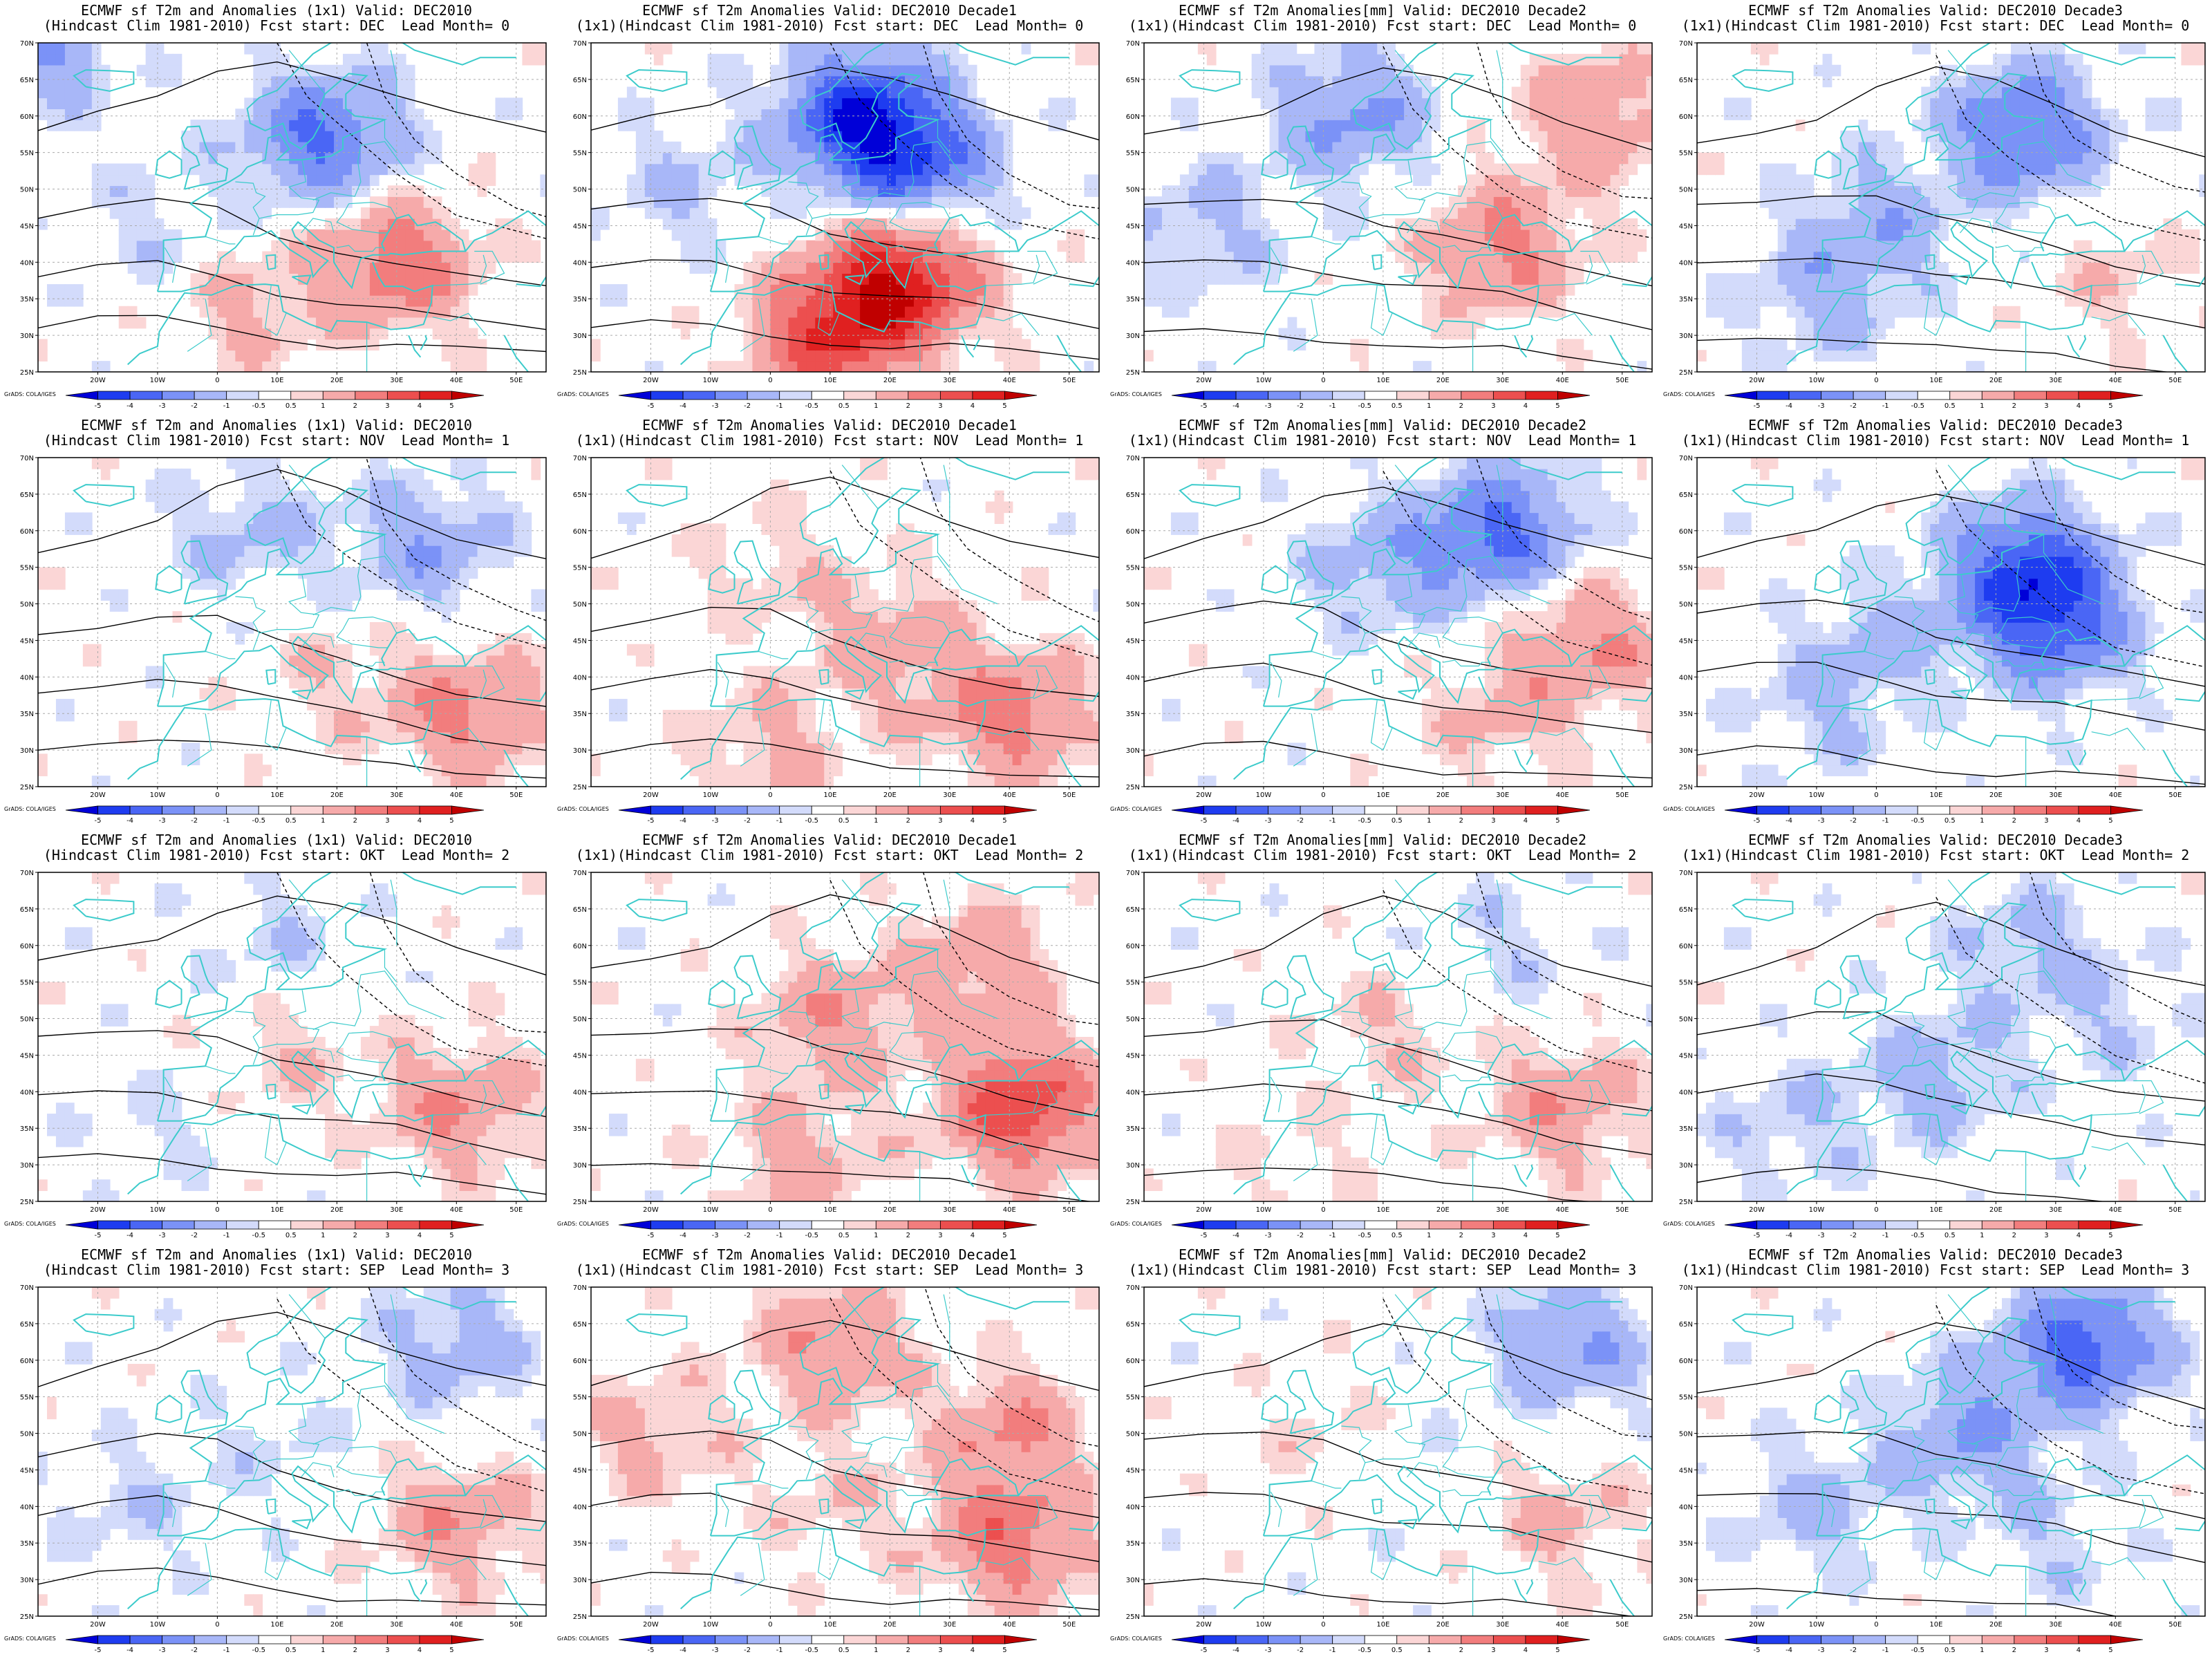 This screenshot has width=2212, height=1659. What do you see at coordinates (27, 226) in the screenshot?
I see `lat-tick-label: 45N` at bounding box center [27, 226].